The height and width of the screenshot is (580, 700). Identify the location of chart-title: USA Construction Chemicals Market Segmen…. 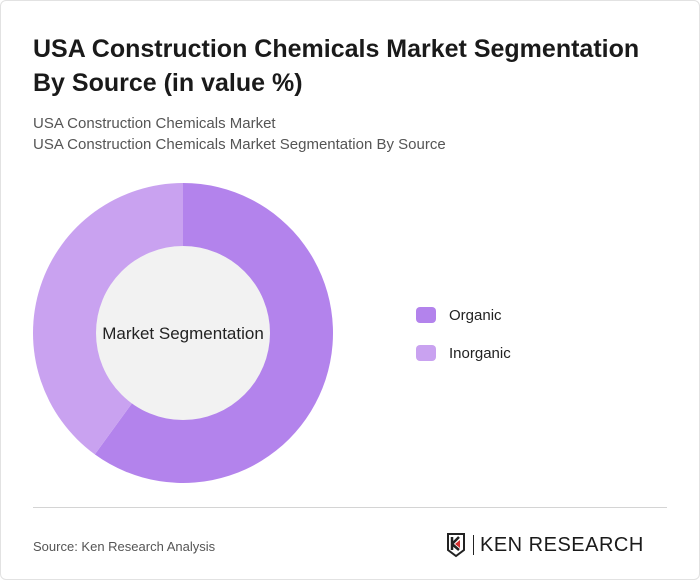
(336, 66).